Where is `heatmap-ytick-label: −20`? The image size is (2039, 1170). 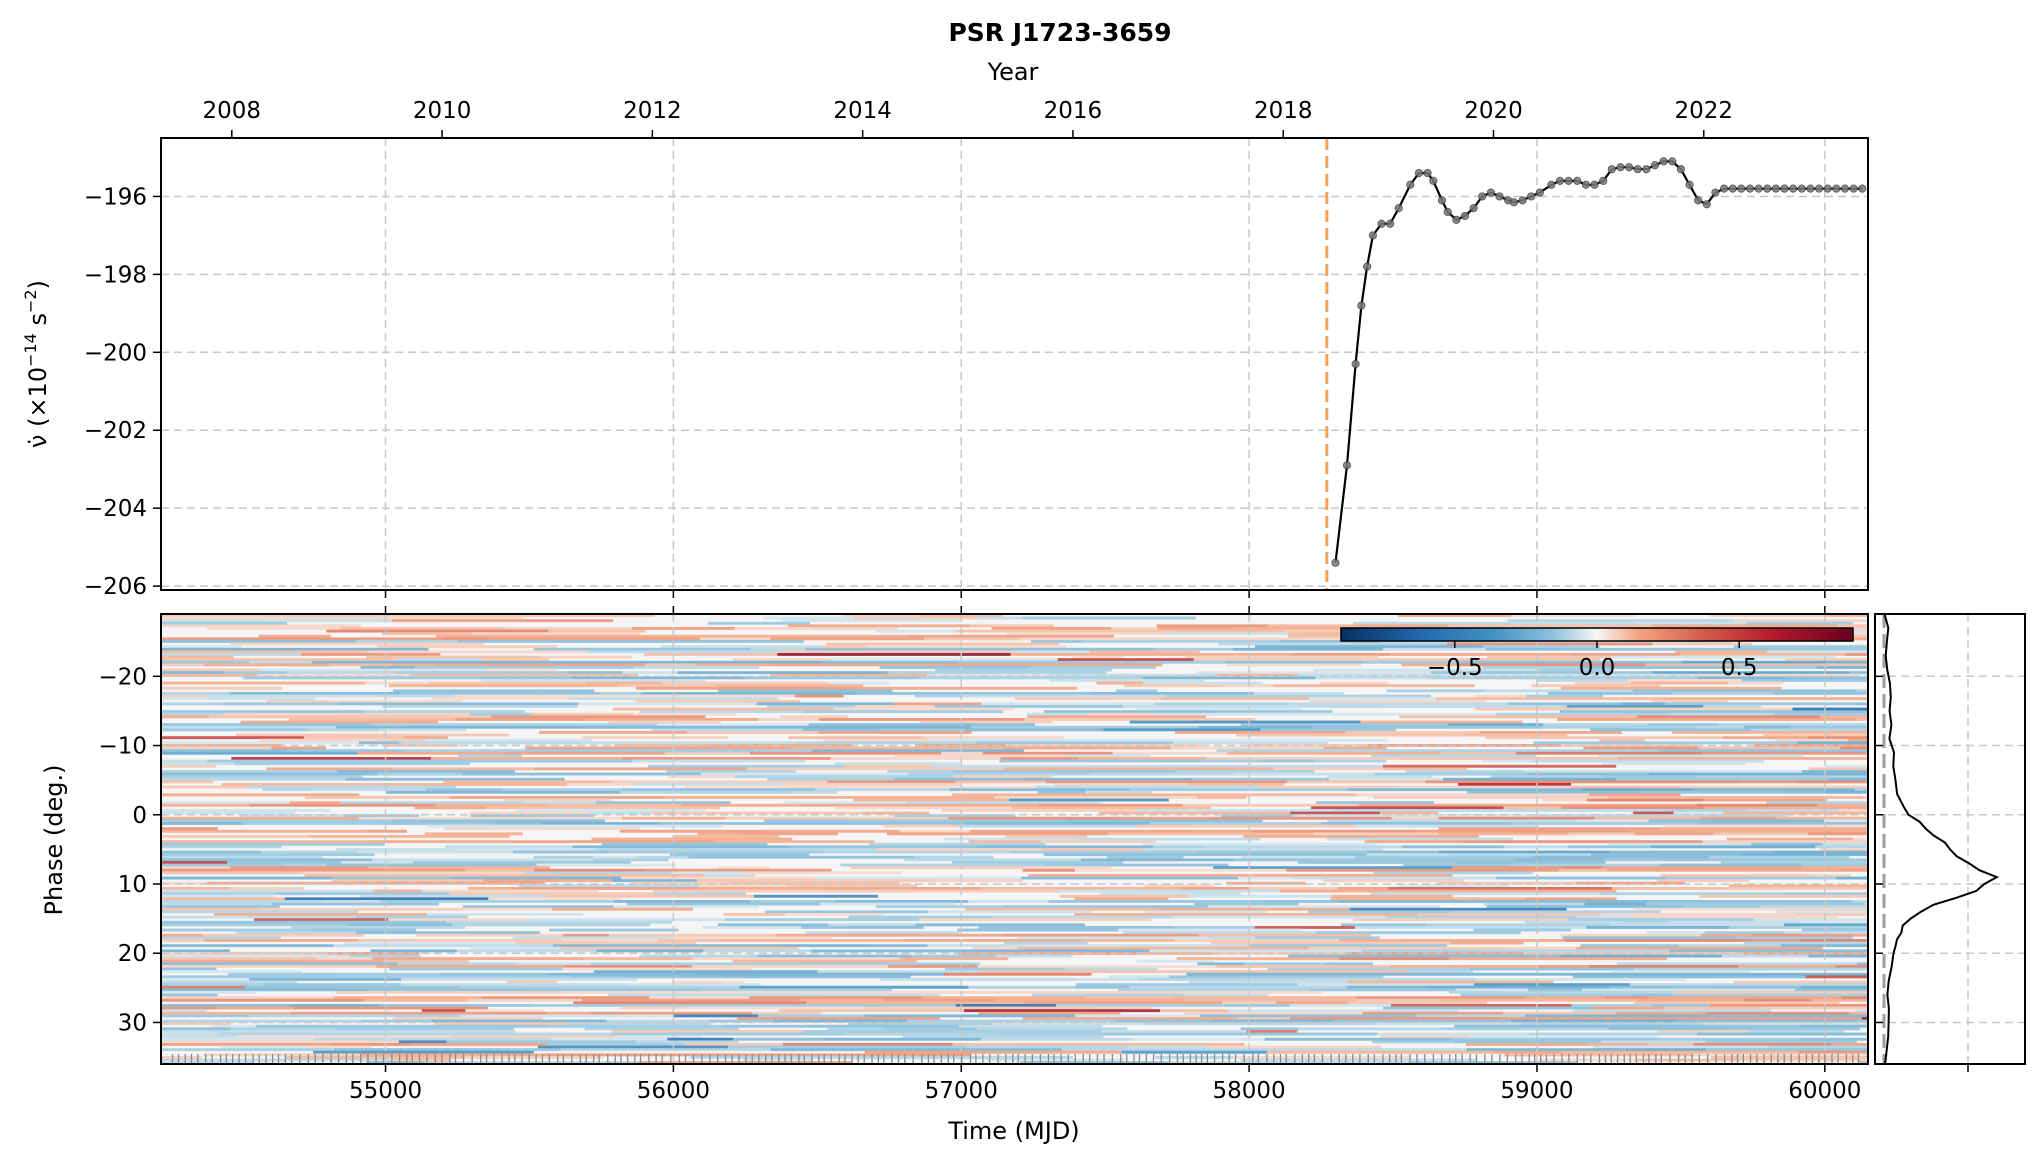 heatmap-ytick-label: −20 is located at coordinates (122, 677).